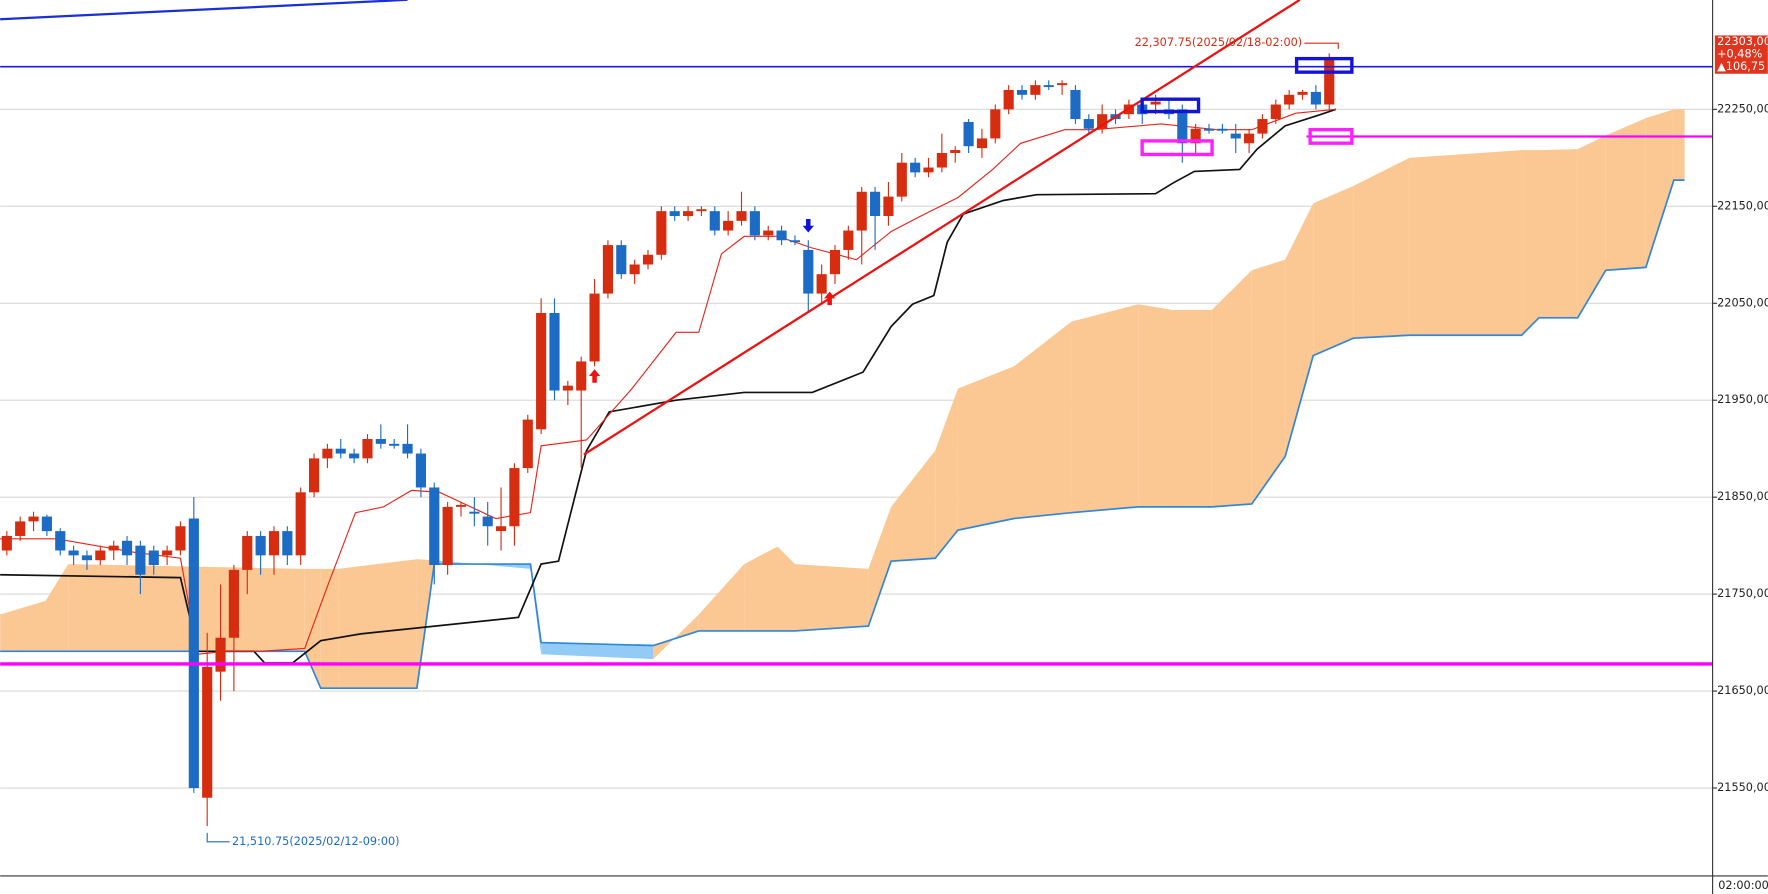  Describe the element at coordinates (1321, 45) in the screenshot. I see `leader-line` at that location.